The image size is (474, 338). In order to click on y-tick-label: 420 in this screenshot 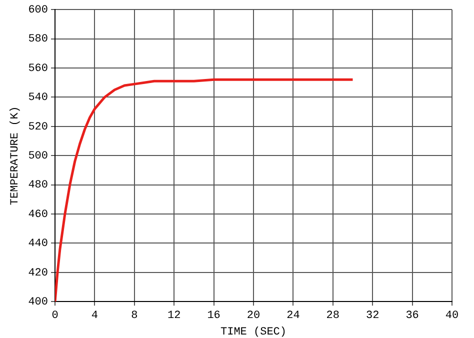, I will do `click(38, 273)`.